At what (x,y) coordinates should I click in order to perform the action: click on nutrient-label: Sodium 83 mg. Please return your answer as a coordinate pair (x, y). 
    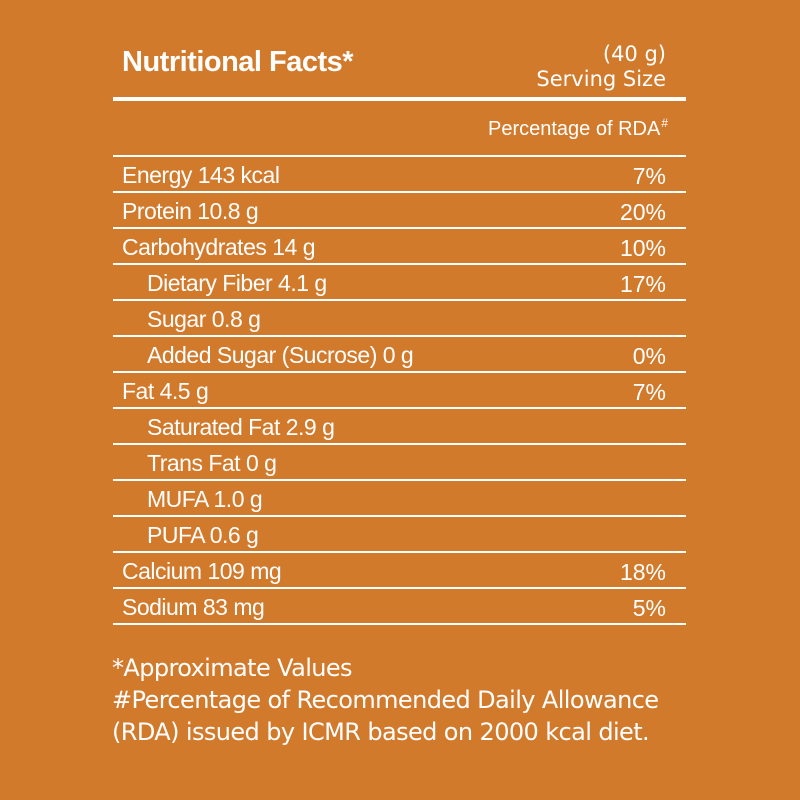
    Looking at the image, I should click on (193, 607).